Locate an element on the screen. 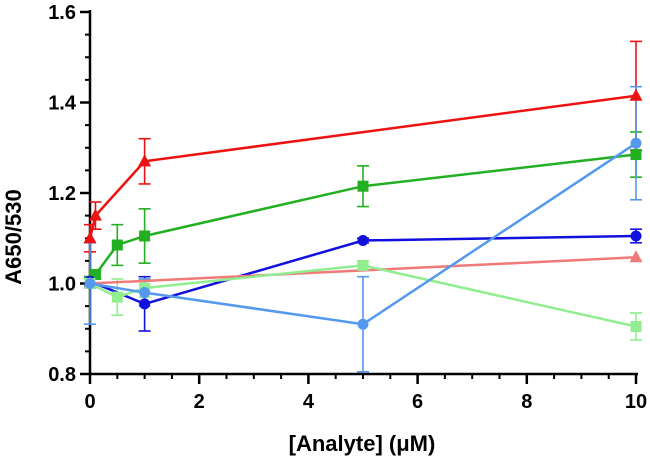 The height and width of the screenshot is (464, 650). y-tick-label: 1.6 is located at coordinates (62, 13).